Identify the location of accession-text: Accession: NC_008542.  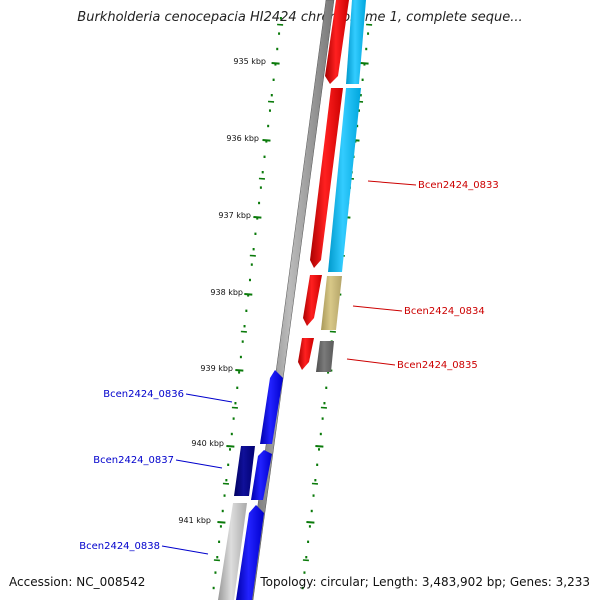
(77, 582).